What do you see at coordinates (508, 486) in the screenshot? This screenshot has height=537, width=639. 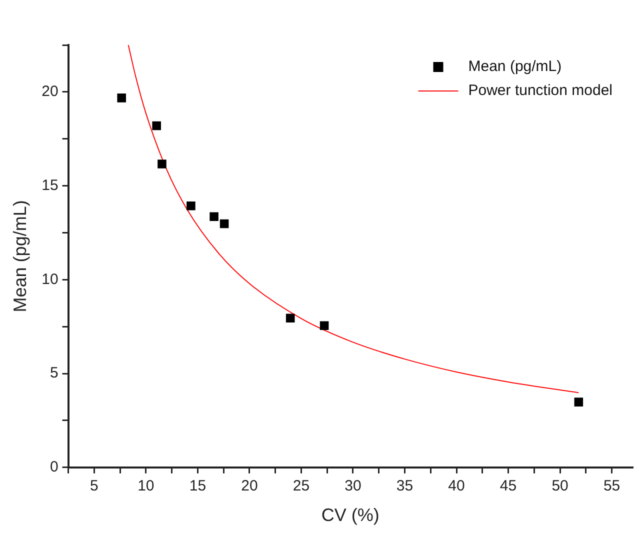 I see `x-tick-label: 45` at bounding box center [508, 486].